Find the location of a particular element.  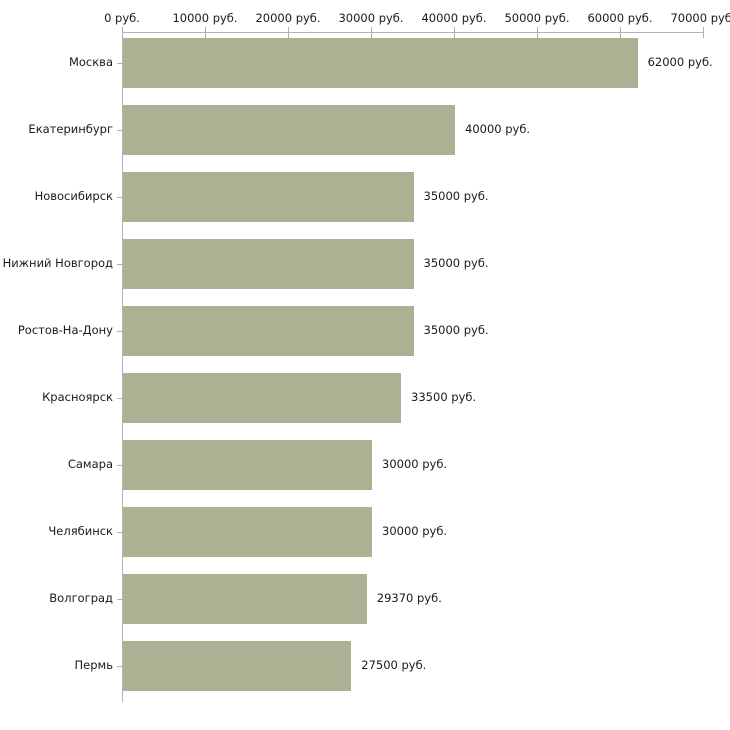

category-label: Волгоград is located at coordinates (81, 598).